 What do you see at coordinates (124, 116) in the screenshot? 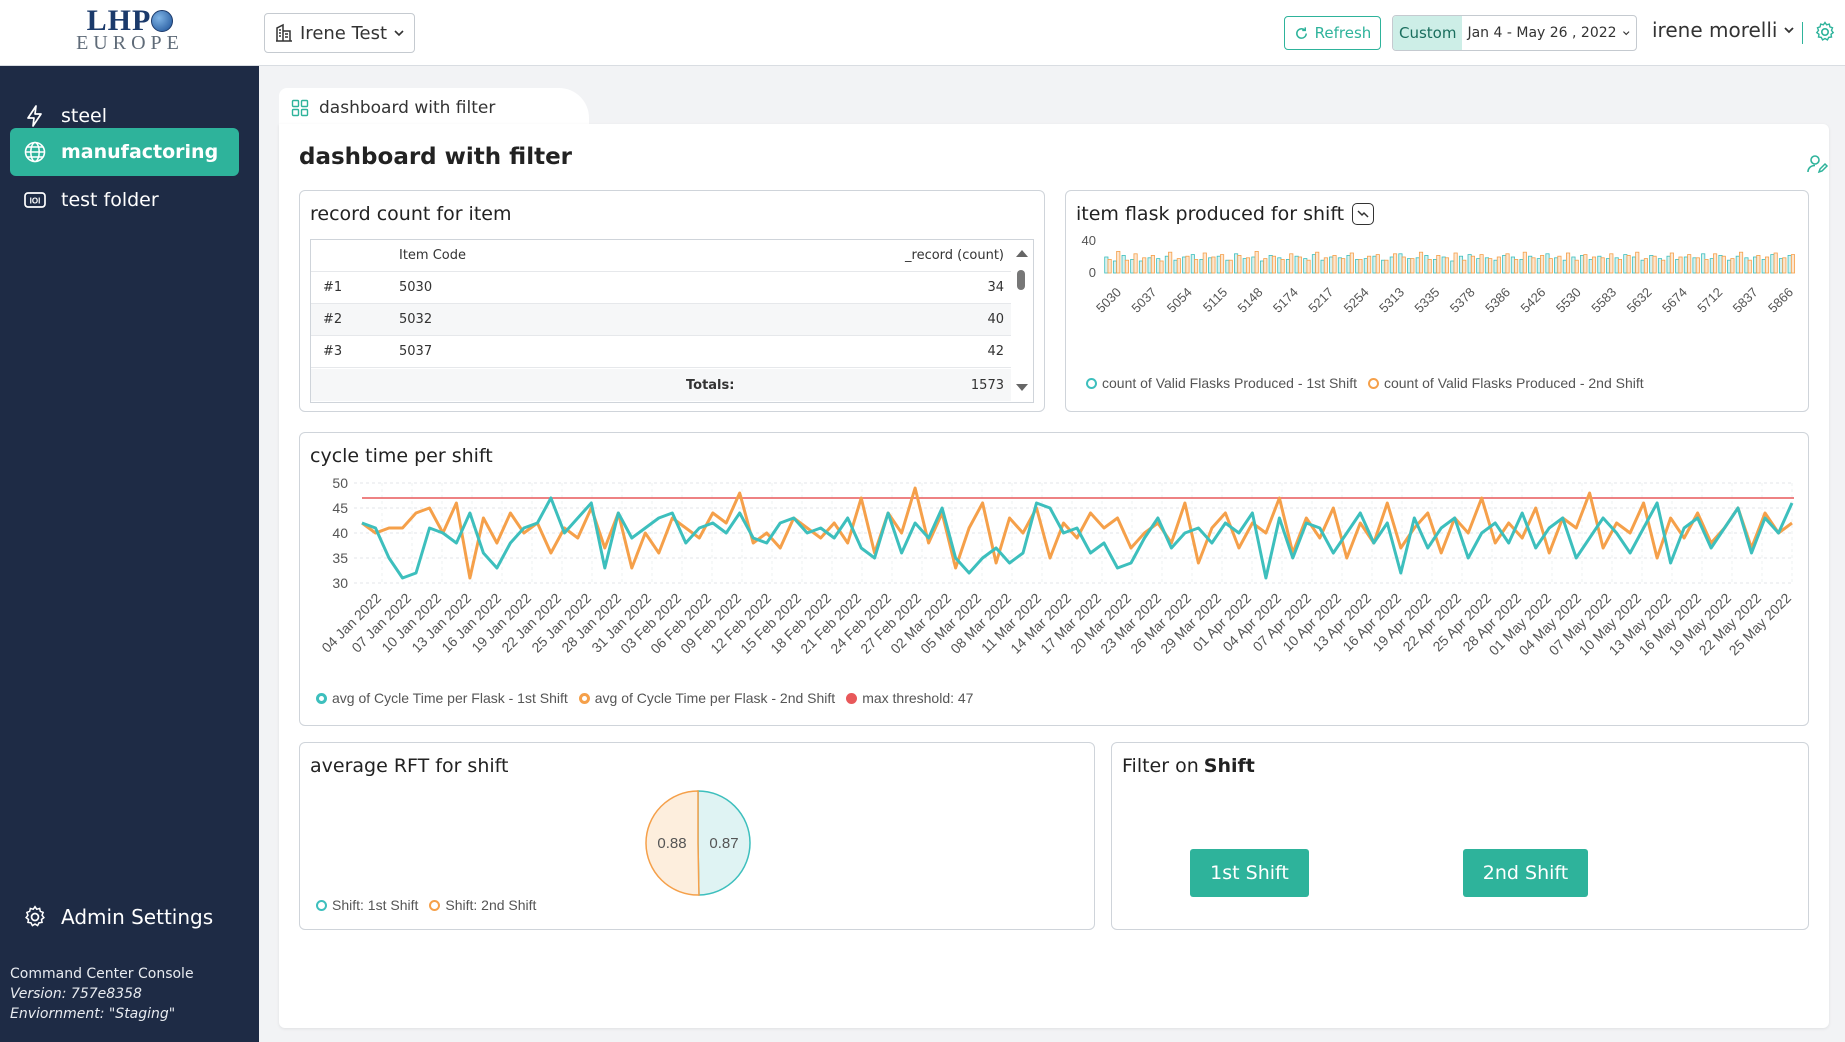
I see `sidebar-item-steel: steel` at bounding box center [124, 116].